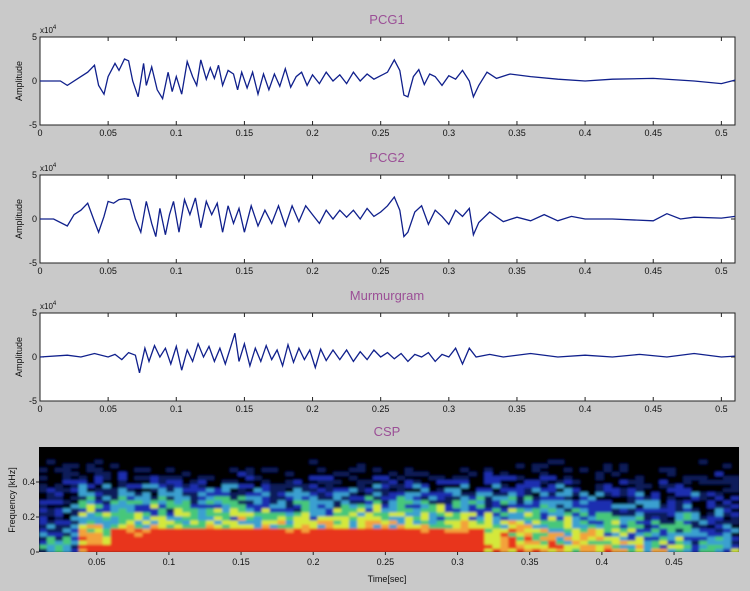 The image size is (750, 591). What do you see at coordinates (39, 271) in the screenshot?
I see `x-tick-label: 0` at bounding box center [39, 271].